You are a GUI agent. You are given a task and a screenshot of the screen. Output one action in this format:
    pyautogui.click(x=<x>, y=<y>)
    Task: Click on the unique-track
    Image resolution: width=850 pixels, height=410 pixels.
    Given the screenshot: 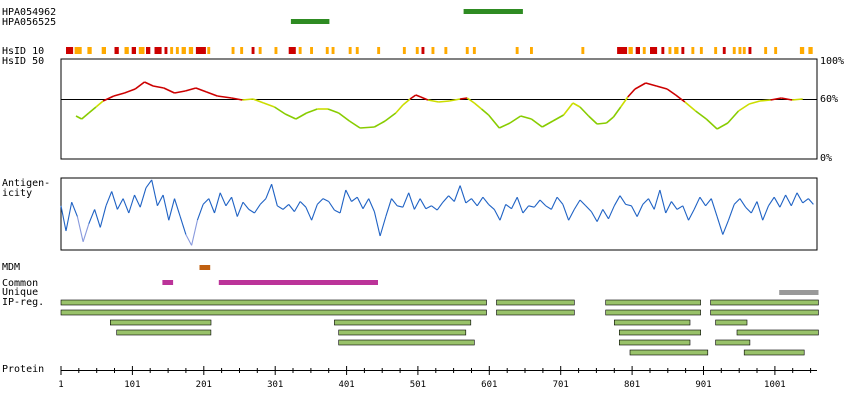 What is the action you would take?
    pyautogui.click(x=799, y=292)
    